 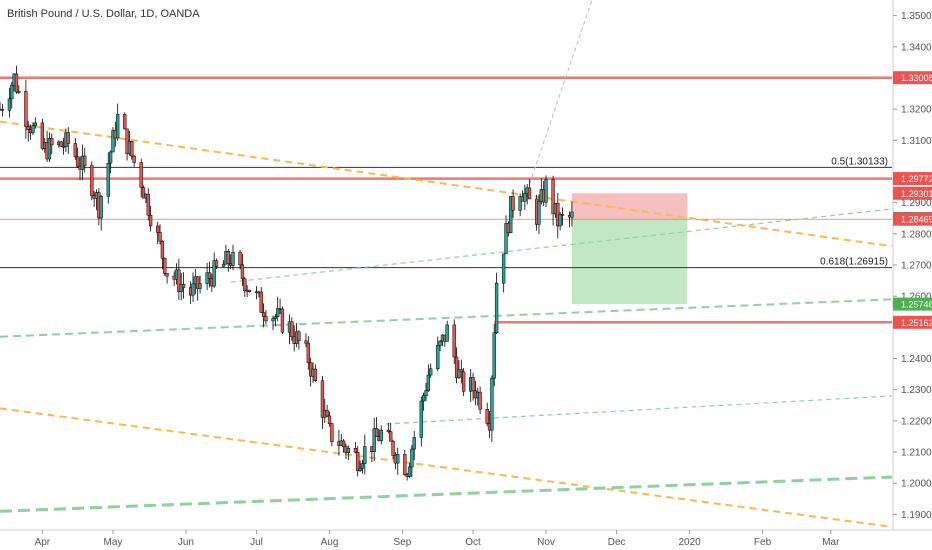 I want to click on x-tick-label: 2020, so click(x=689, y=542).